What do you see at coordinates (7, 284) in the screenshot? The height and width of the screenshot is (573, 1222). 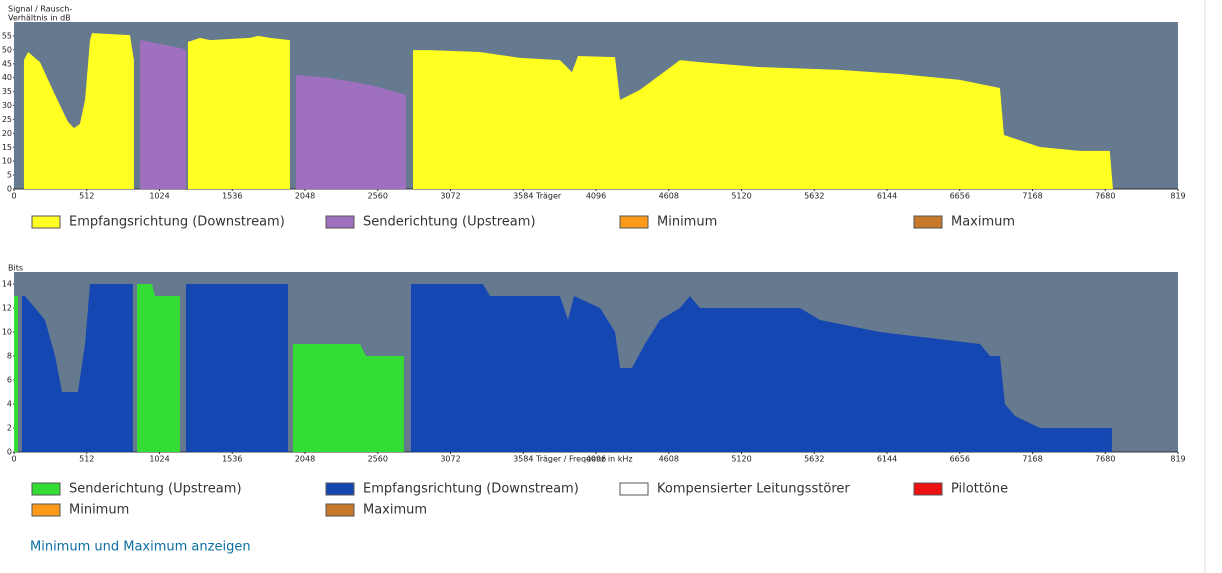 I see `y-tick-label: 14` at bounding box center [7, 284].